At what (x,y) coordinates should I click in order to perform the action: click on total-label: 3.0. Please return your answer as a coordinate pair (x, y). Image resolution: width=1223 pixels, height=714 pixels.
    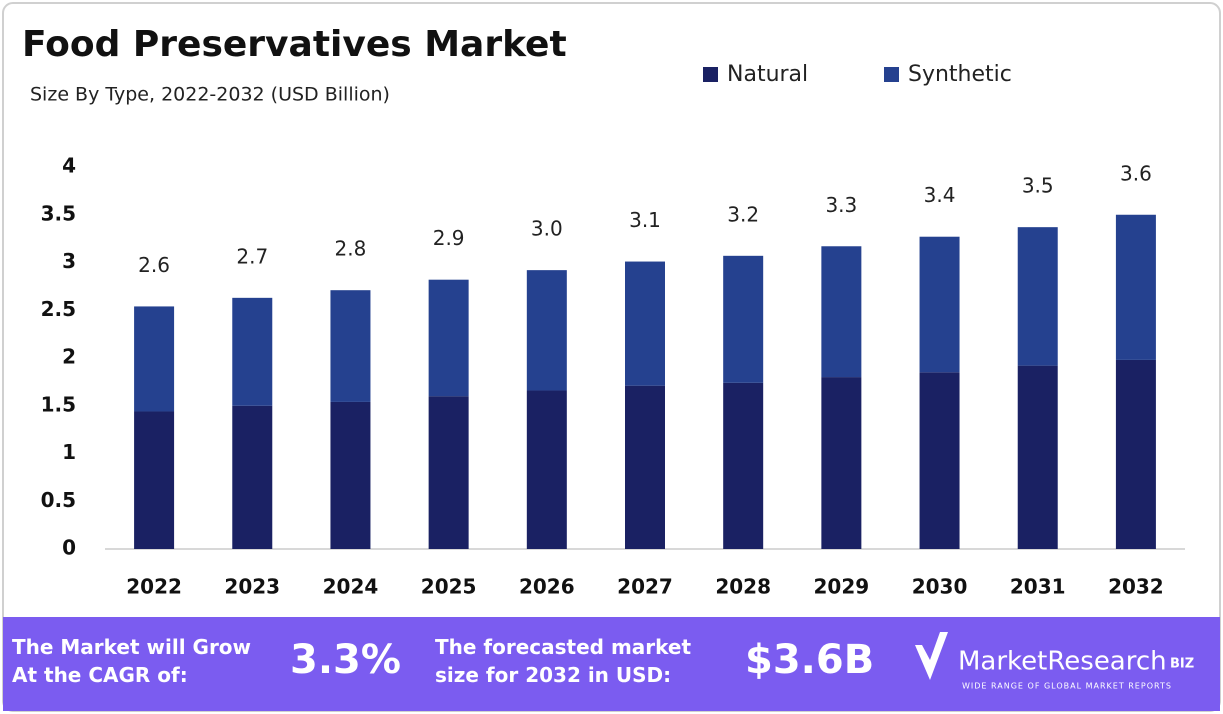
    Looking at the image, I should click on (547, 229).